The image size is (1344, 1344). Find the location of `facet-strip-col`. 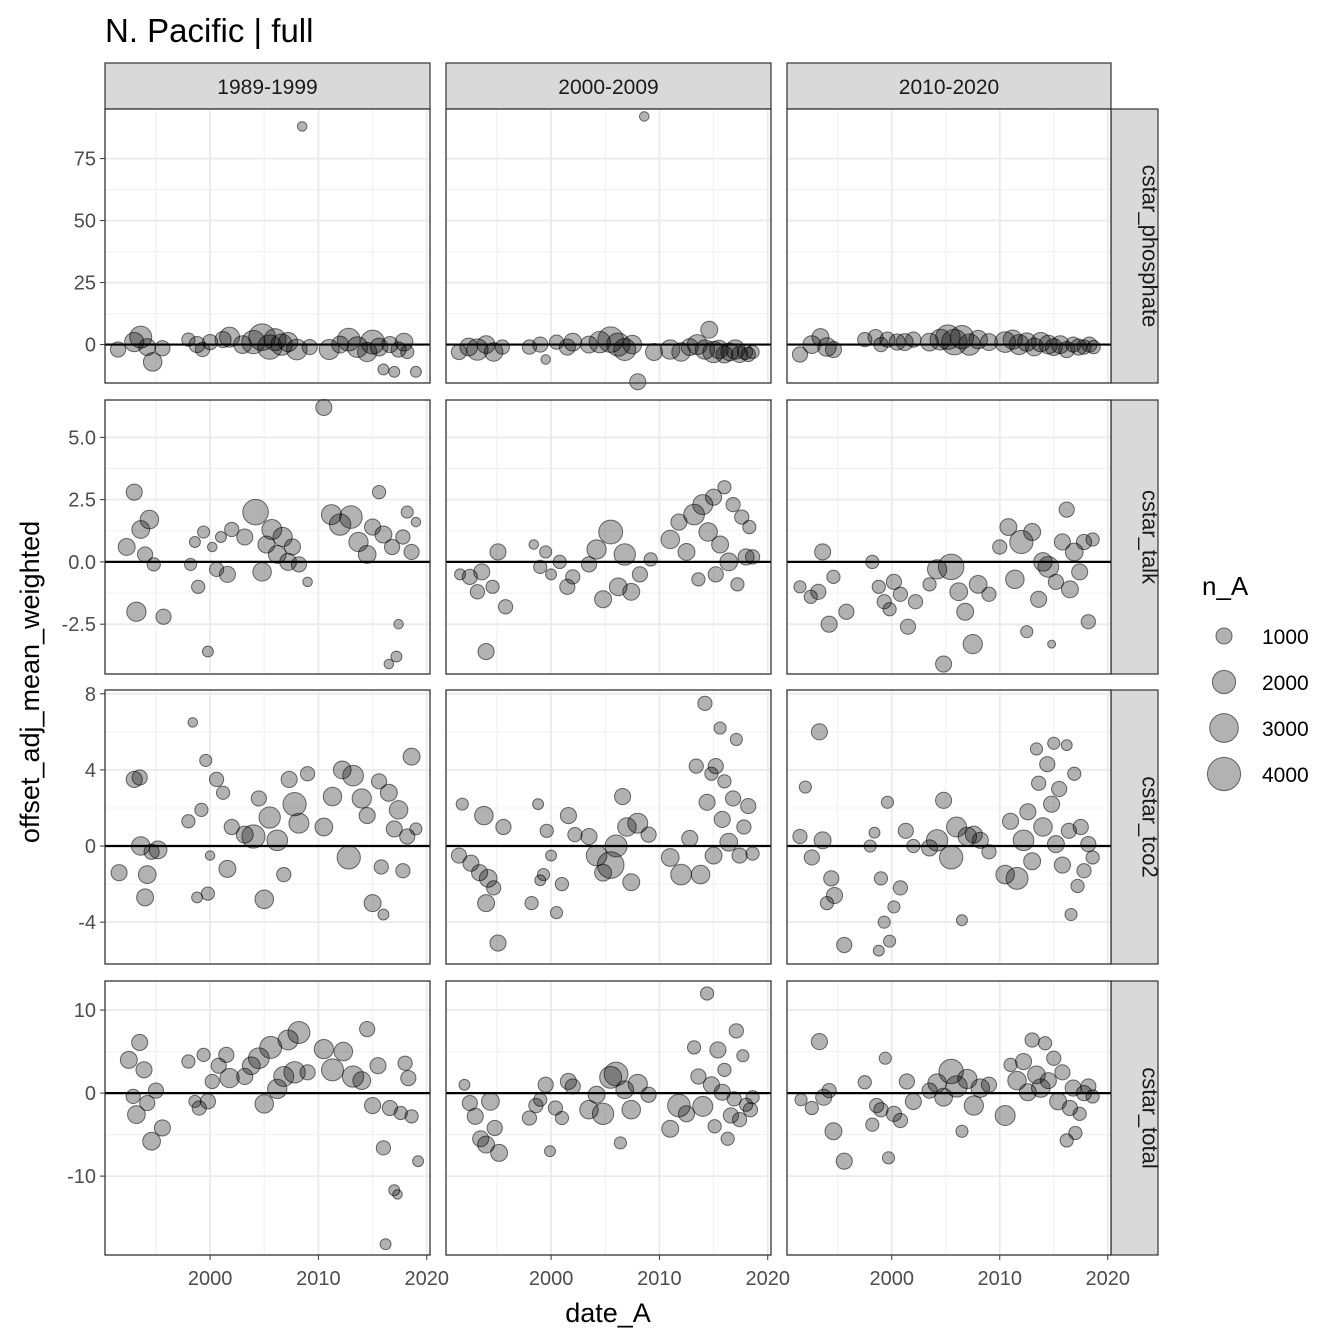

facet-strip-col is located at coordinates (608, 86).